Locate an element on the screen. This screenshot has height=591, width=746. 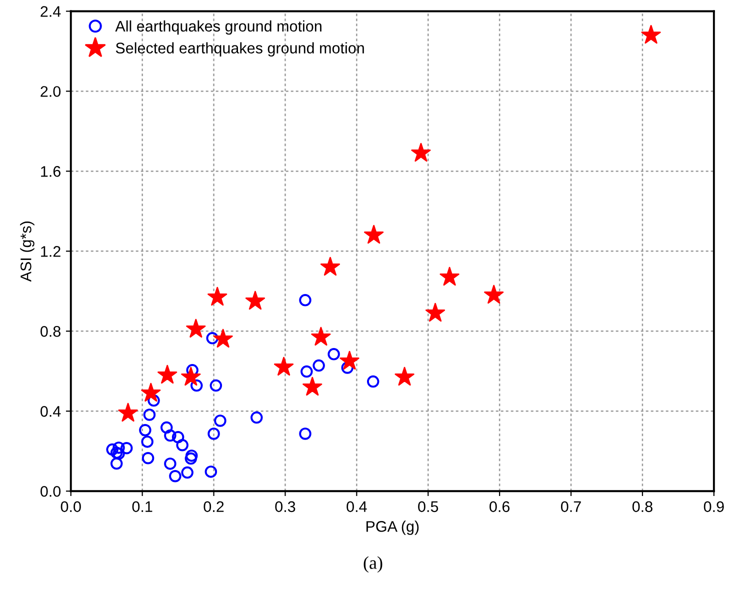
y-tick-label: 1.2 is located at coordinates (50, 251).